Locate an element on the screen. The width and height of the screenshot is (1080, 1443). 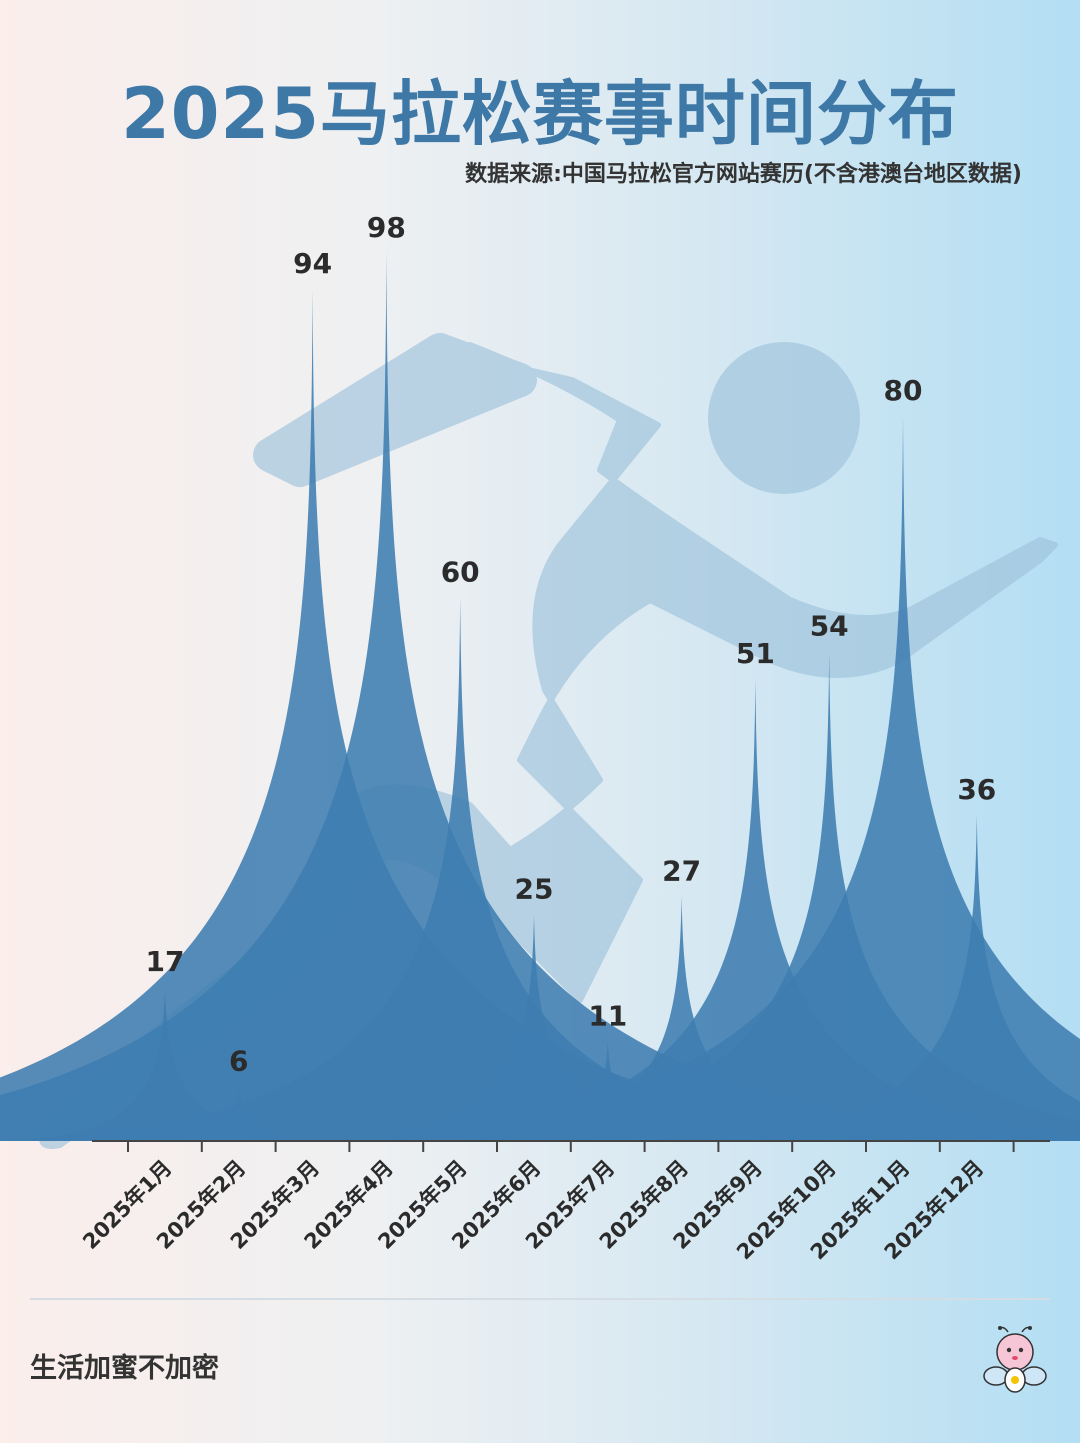
data-label-9: 51 is located at coordinates (755, 653).